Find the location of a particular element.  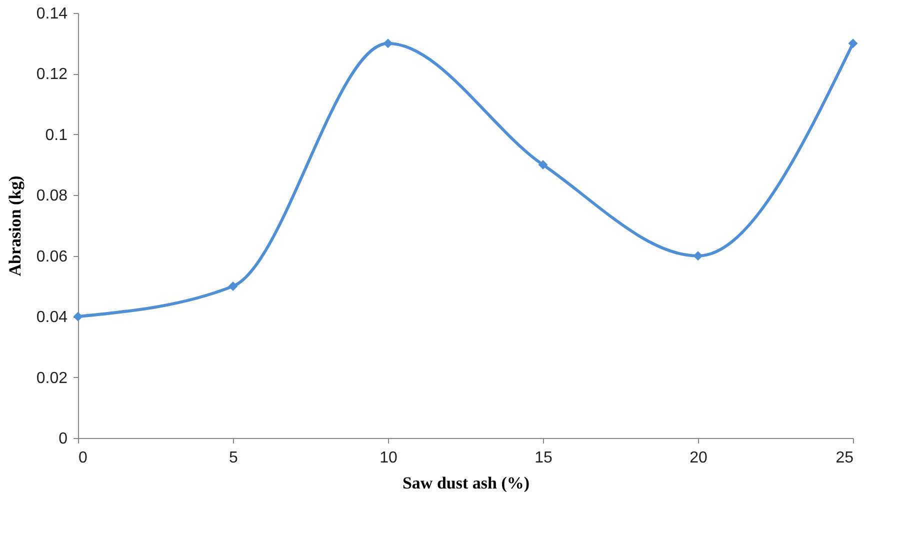

y-tick-label: 0.1 is located at coordinates (56, 135).